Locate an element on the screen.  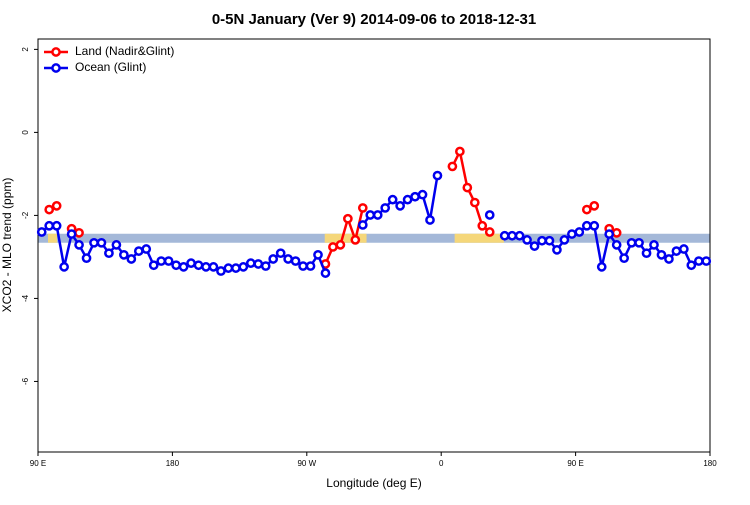
y-tick-label: 2 is located at coordinates (25, 49).